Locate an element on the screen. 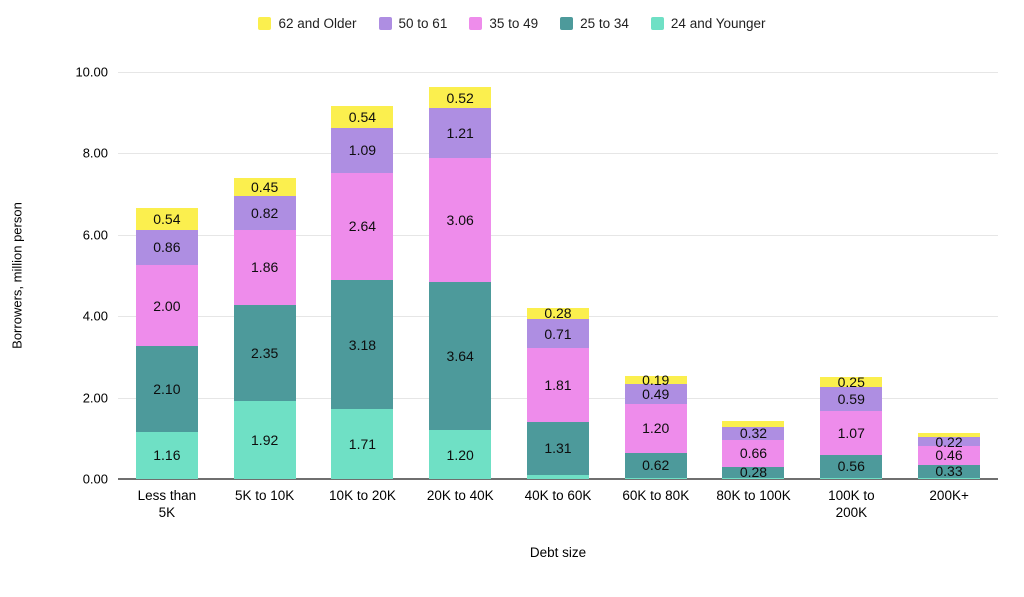 The width and height of the screenshot is (1024, 597). bar-segment: 0.66 is located at coordinates (753, 453).